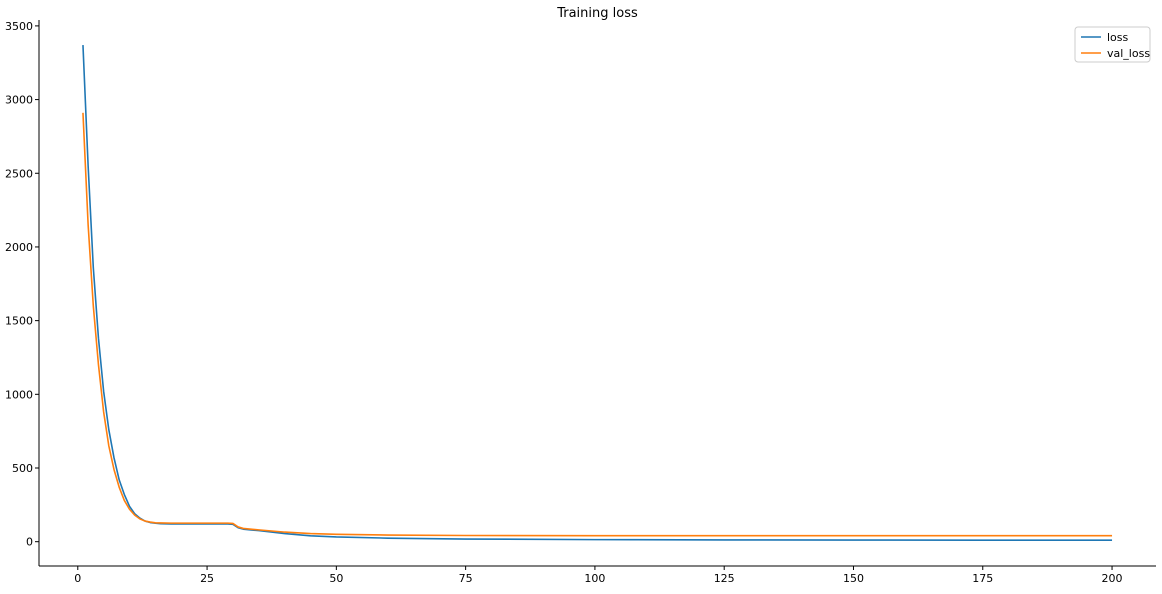 The image size is (1162, 594). I want to click on y-tick-label: 3500, so click(19, 26).